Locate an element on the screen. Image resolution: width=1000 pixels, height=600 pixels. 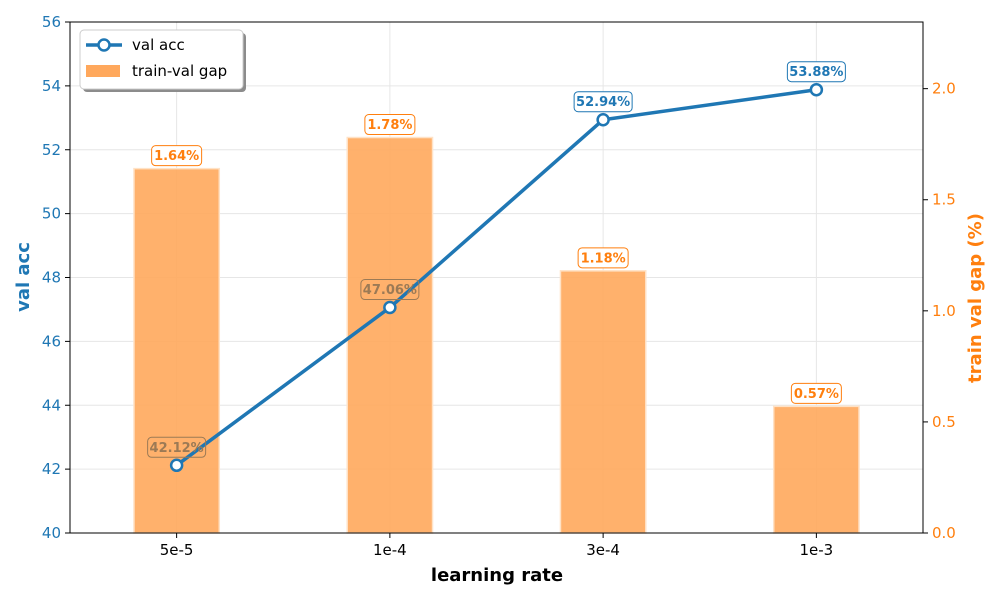
x-tick-label: 3e-4 is located at coordinates (603, 550).